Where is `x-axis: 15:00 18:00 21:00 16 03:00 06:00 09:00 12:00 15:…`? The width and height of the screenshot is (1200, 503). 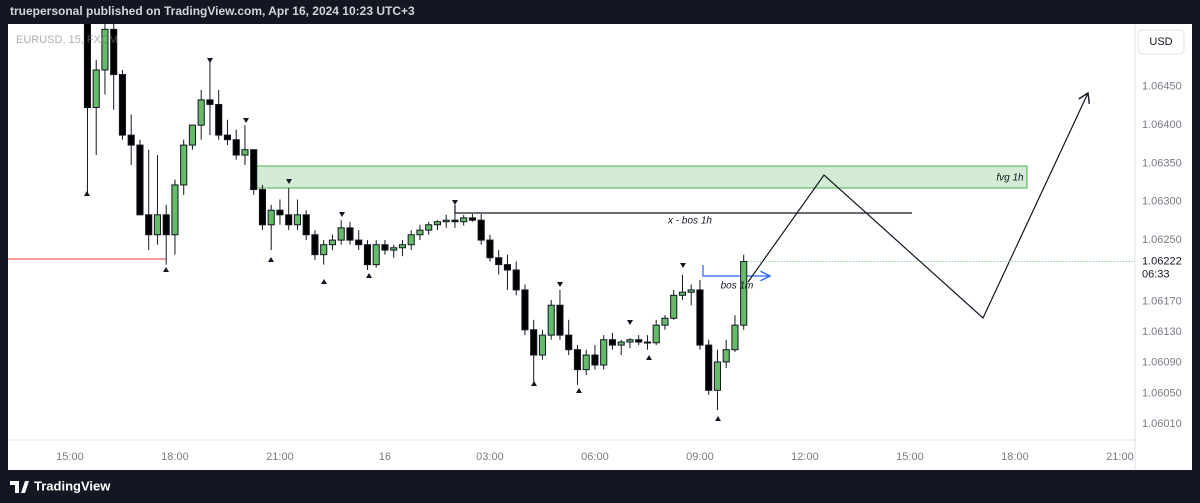 x-axis: 15:00 18:00 21:00 16 03:00 06:00 09:00 12:00 15:… is located at coordinates (595, 457).